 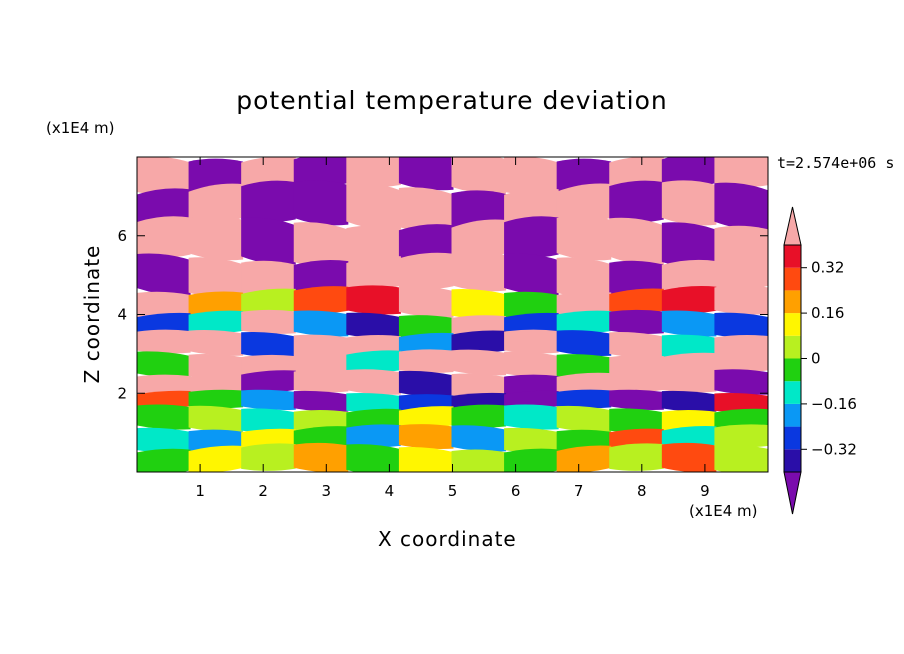 I want to click on colorbar-label: 0.32, so click(x=827, y=268).